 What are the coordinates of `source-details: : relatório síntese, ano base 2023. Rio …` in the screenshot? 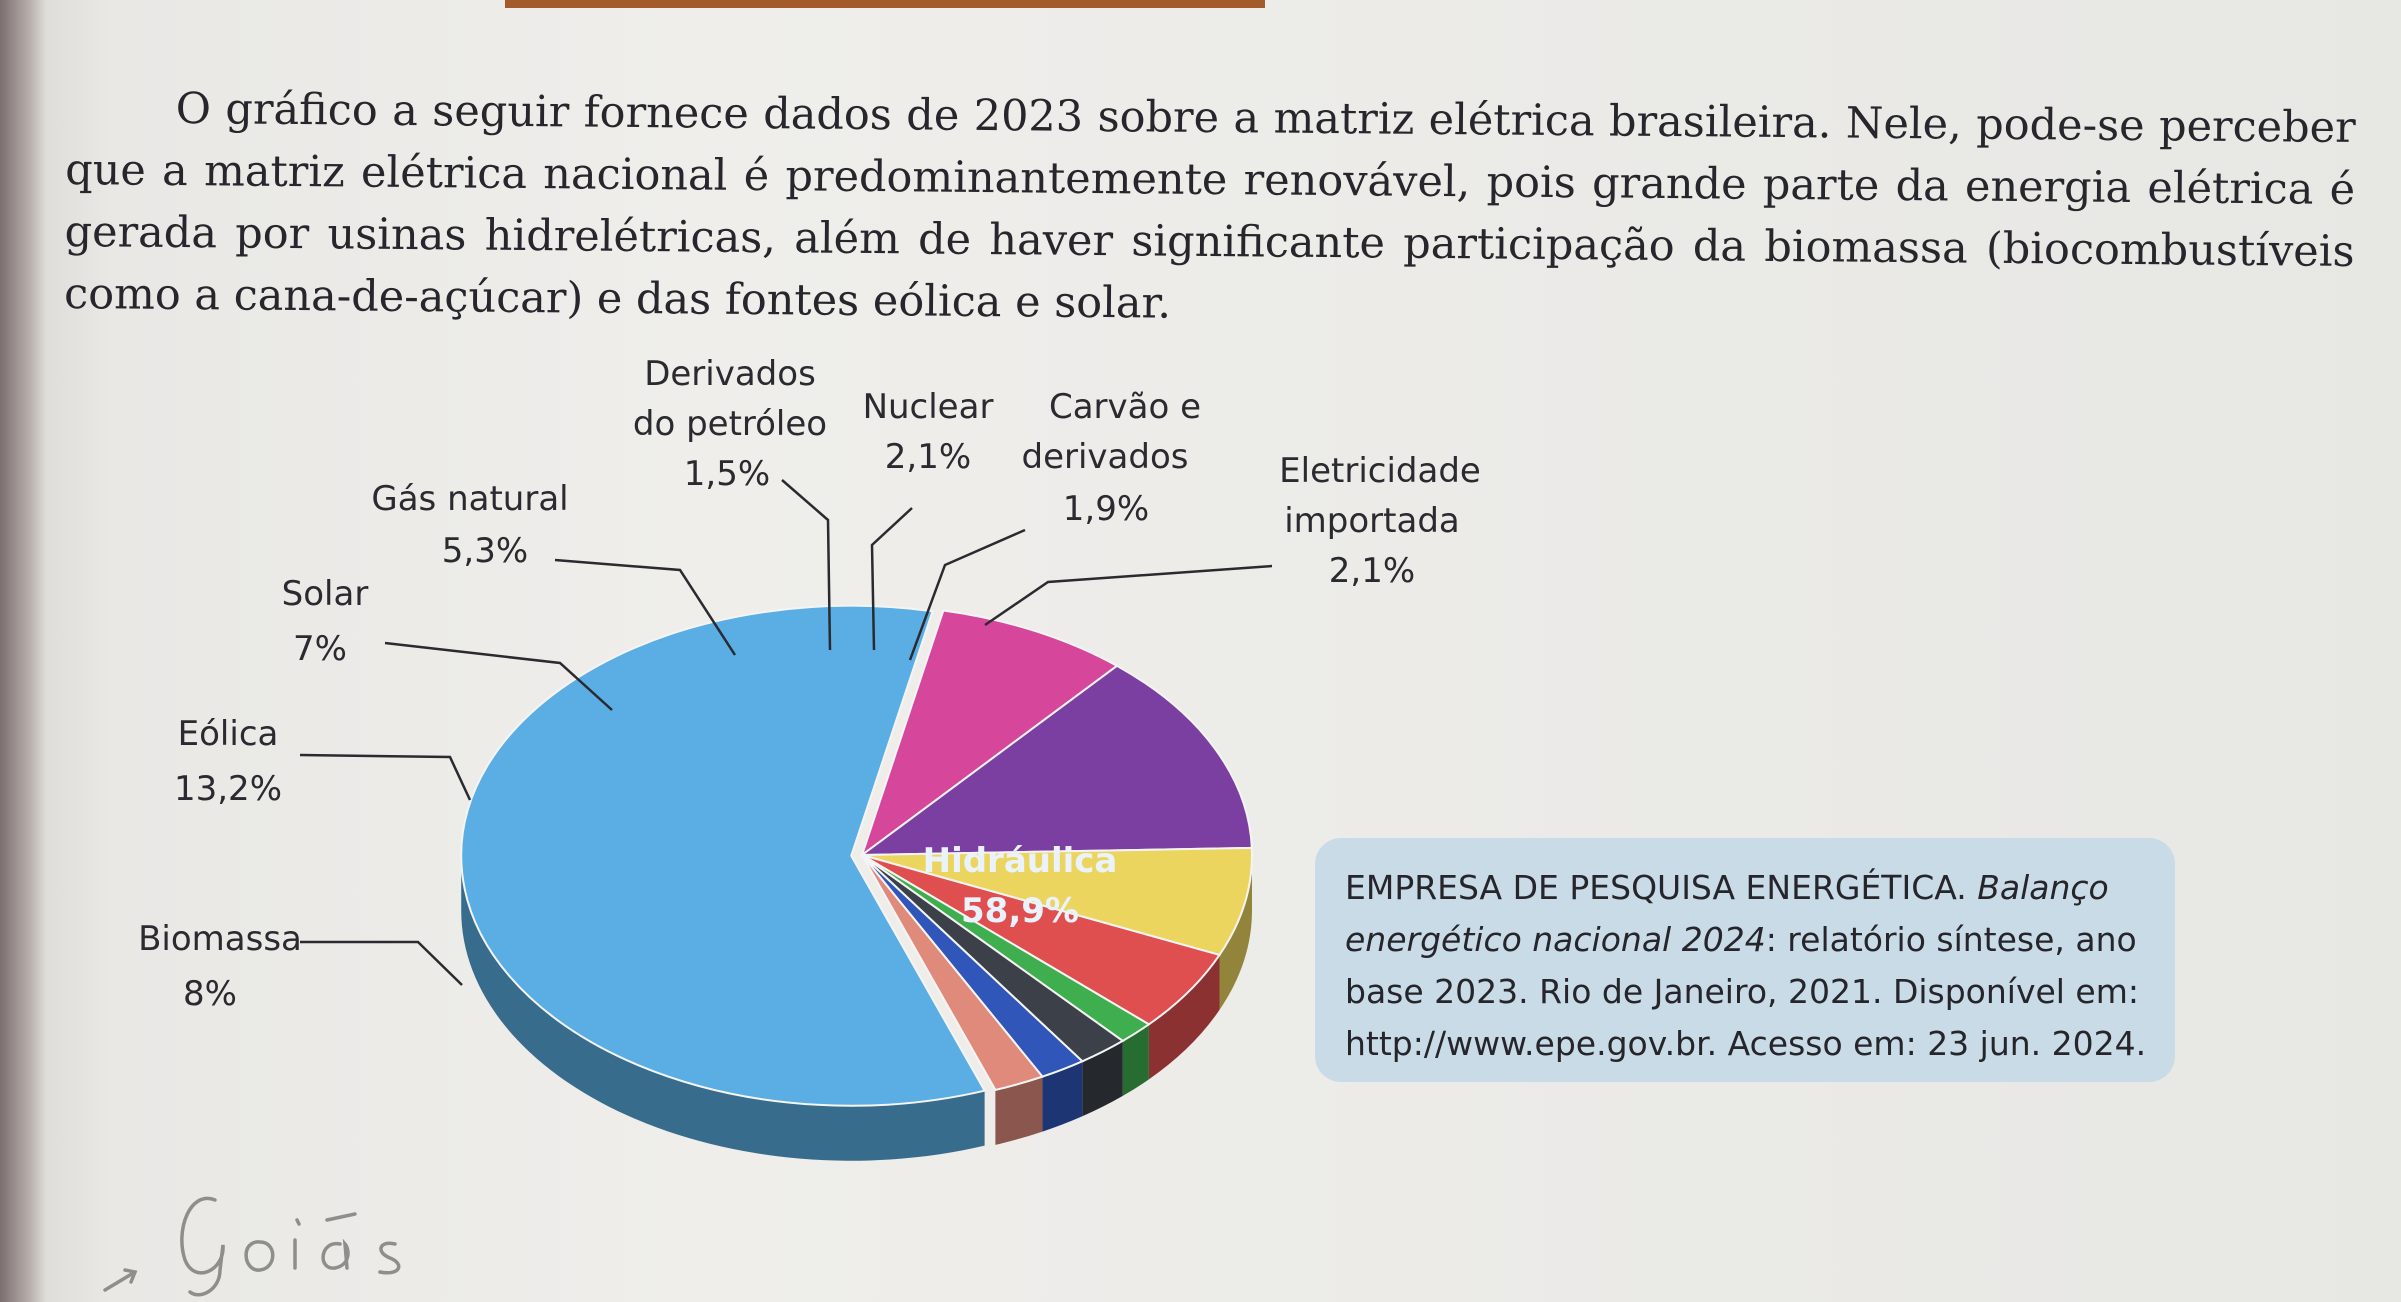 It's located at (1746, 991).